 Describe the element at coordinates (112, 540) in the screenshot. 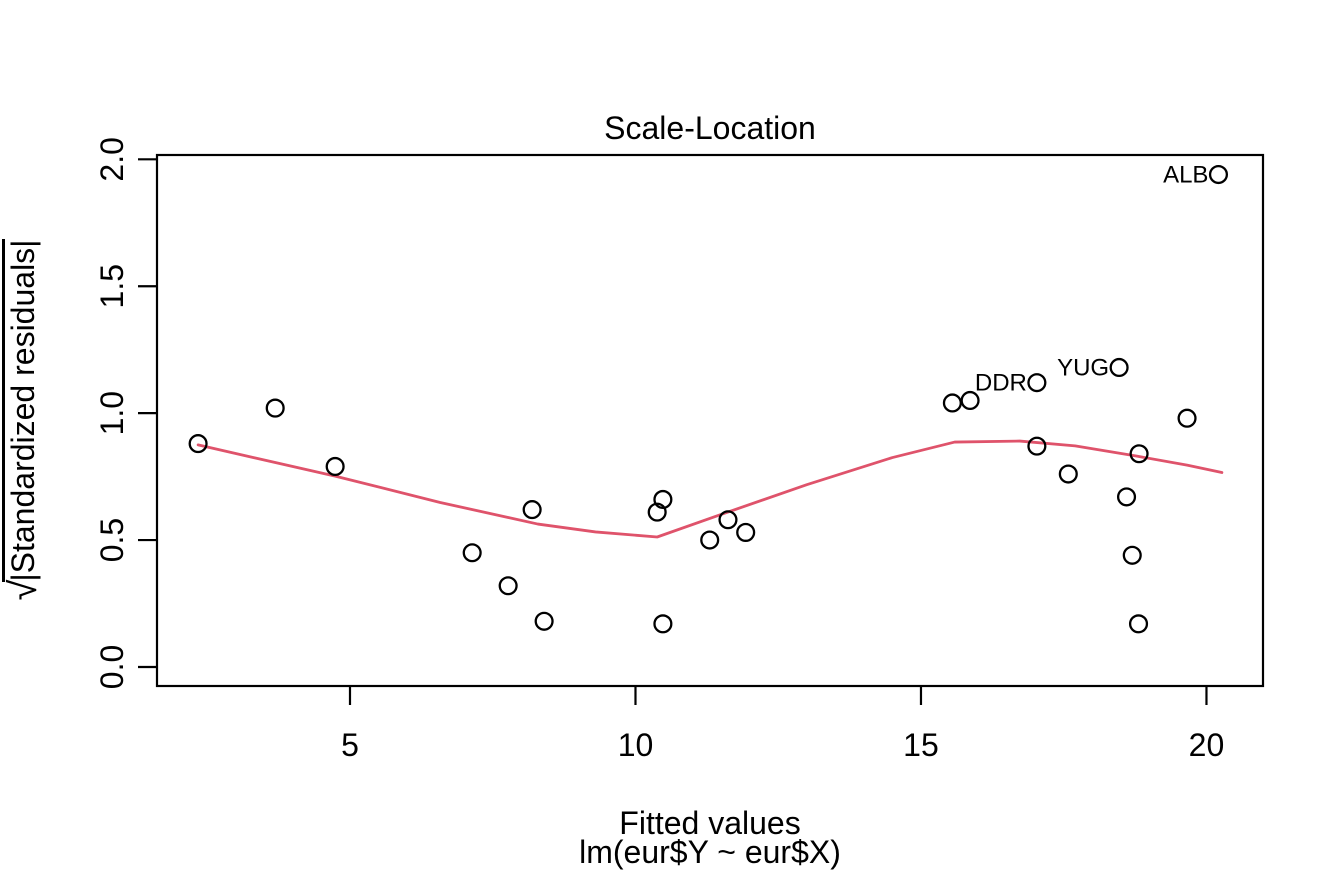

I see `y-tick-label: 0.5` at that location.